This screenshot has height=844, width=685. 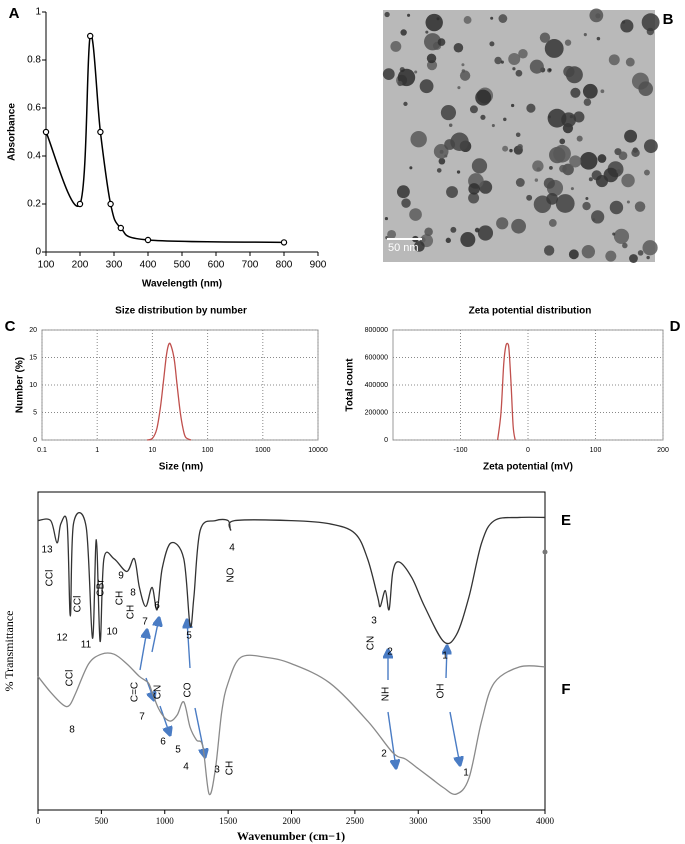 What do you see at coordinates (291, 836) in the screenshot?
I see `x-axis-label: Wavenumber (cm−1)` at bounding box center [291, 836].